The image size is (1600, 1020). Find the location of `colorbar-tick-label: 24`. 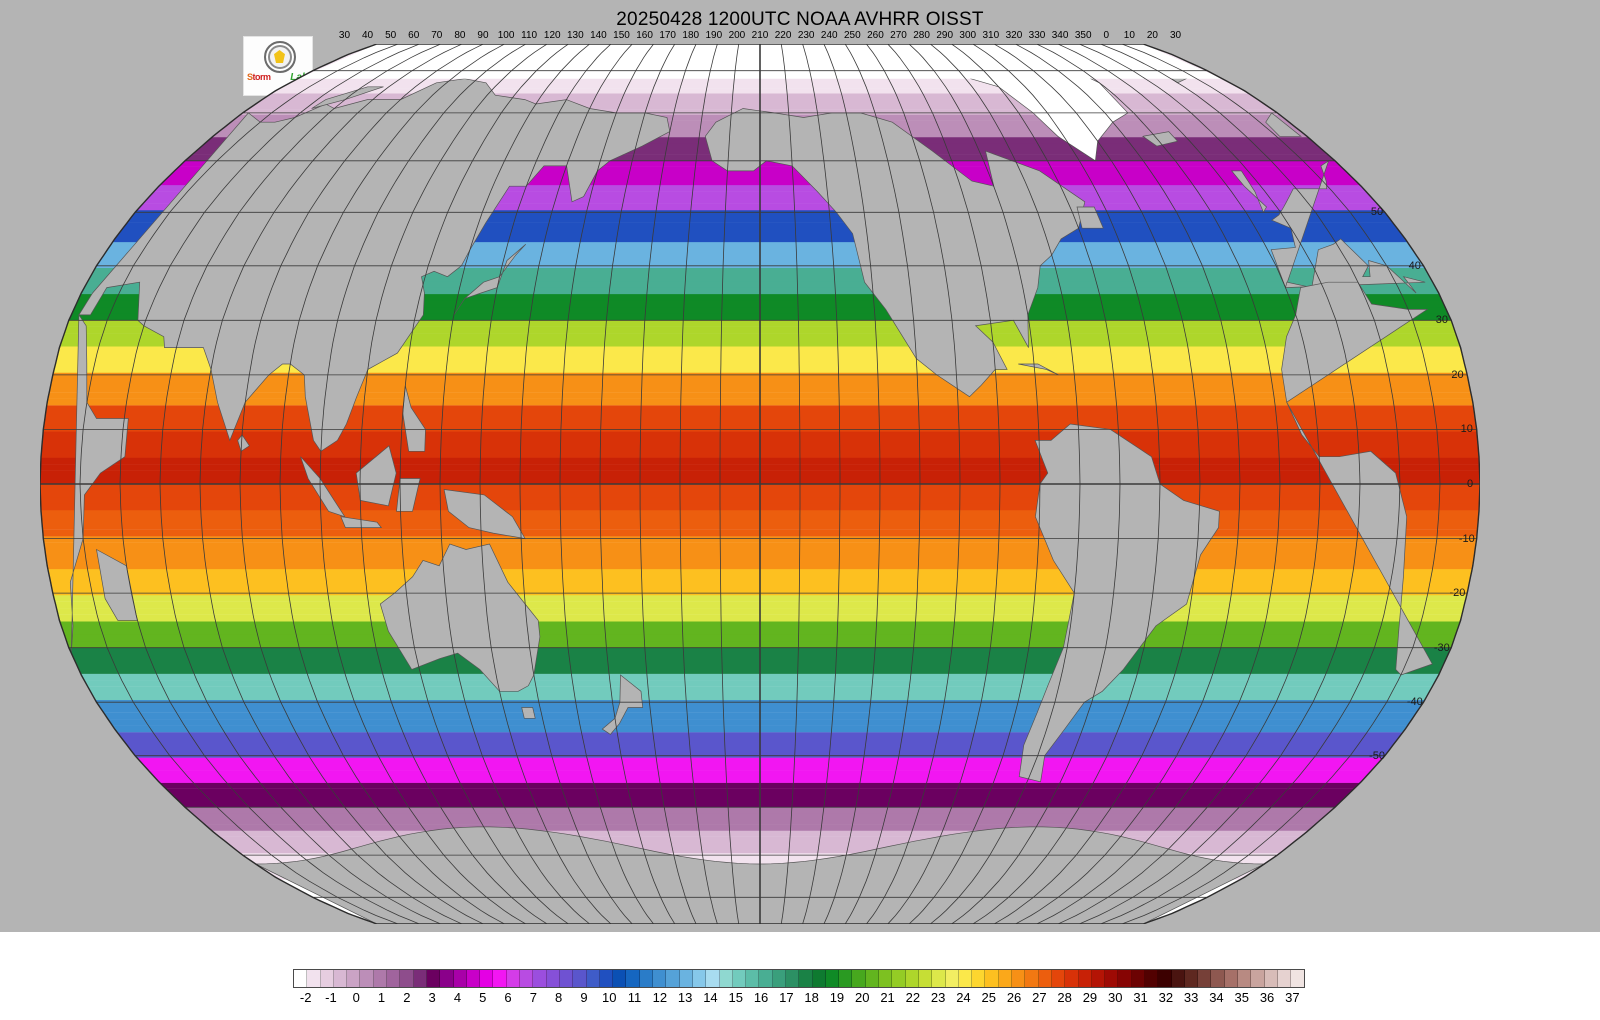

colorbar-tick-label: 24 is located at coordinates (963, 997).